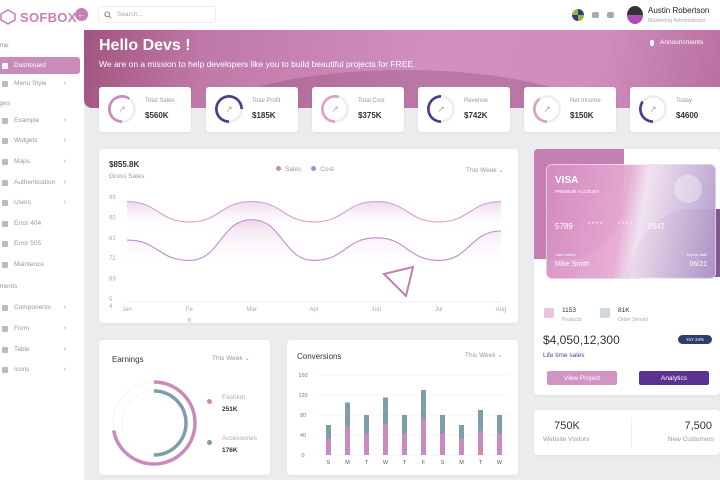 The height and width of the screenshot is (480, 720). Describe the element at coordinates (22, 369) in the screenshot. I see `sidebar-item-label: Icons` at that location.